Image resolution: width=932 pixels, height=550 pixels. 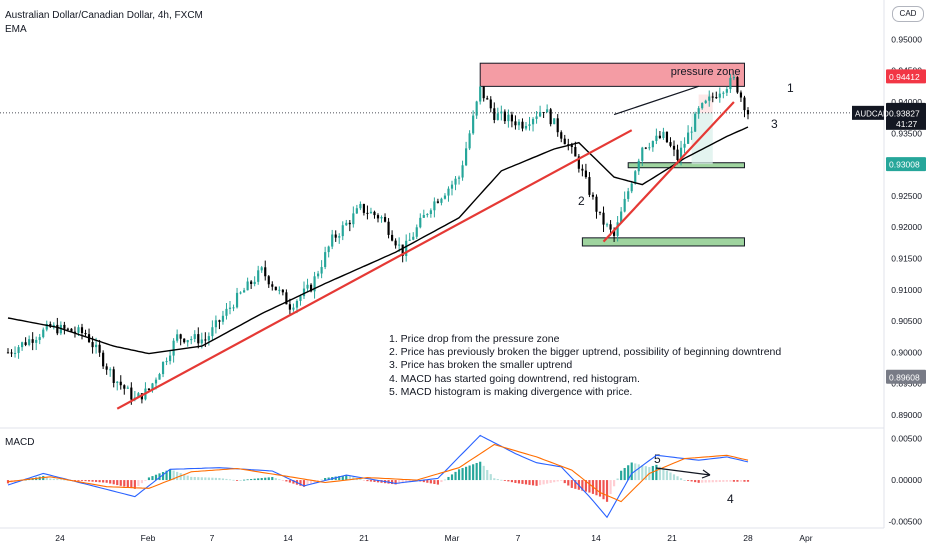 What do you see at coordinates (518, 538) in the screenshot?
I see `time-tick-label: 7` at bounding box center [518, 538].